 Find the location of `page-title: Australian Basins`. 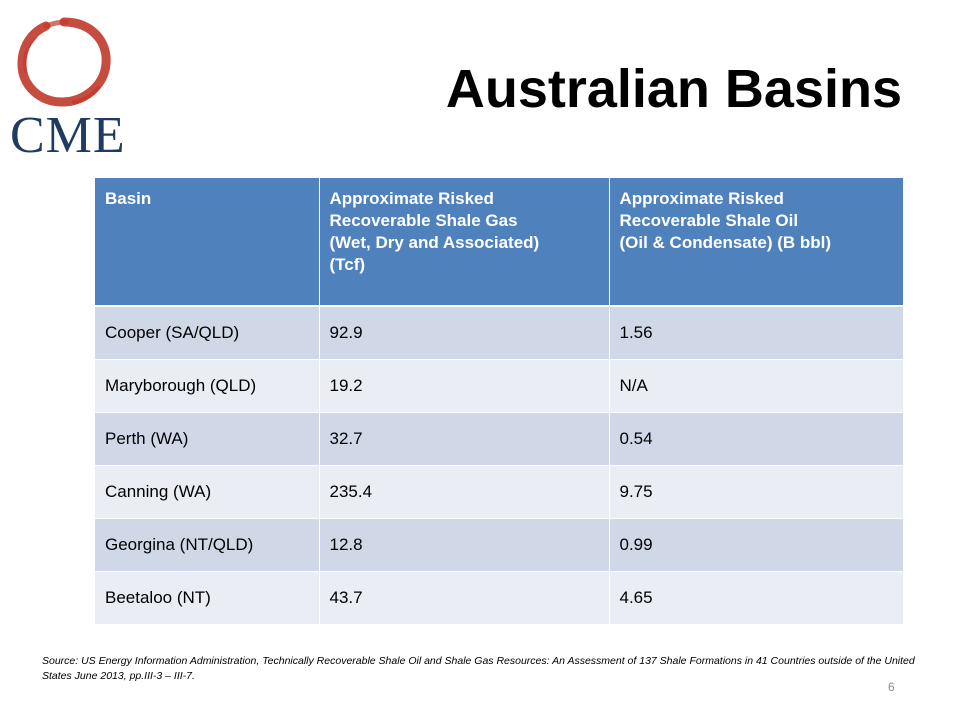

page-title: Australian Basins is located at coordinates (673, 89).